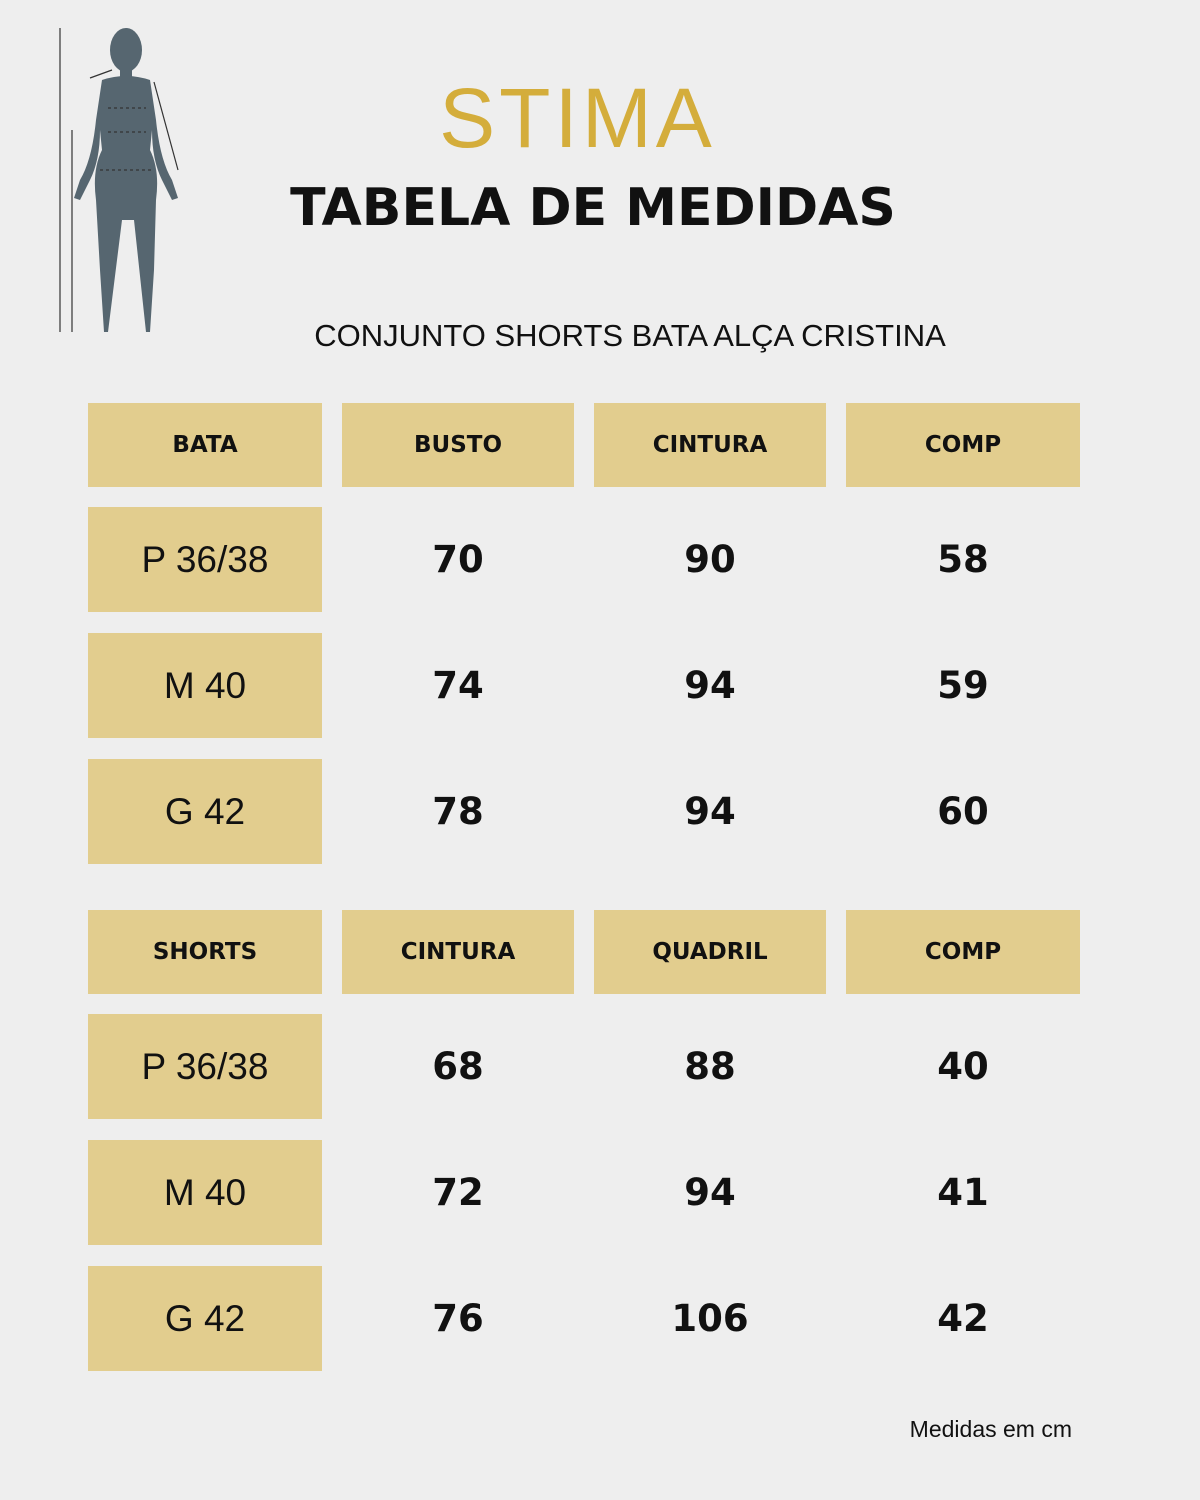 This screenshot has width=1200, height=1500. I want to click on value-cell: 76, so click(458, 1318).